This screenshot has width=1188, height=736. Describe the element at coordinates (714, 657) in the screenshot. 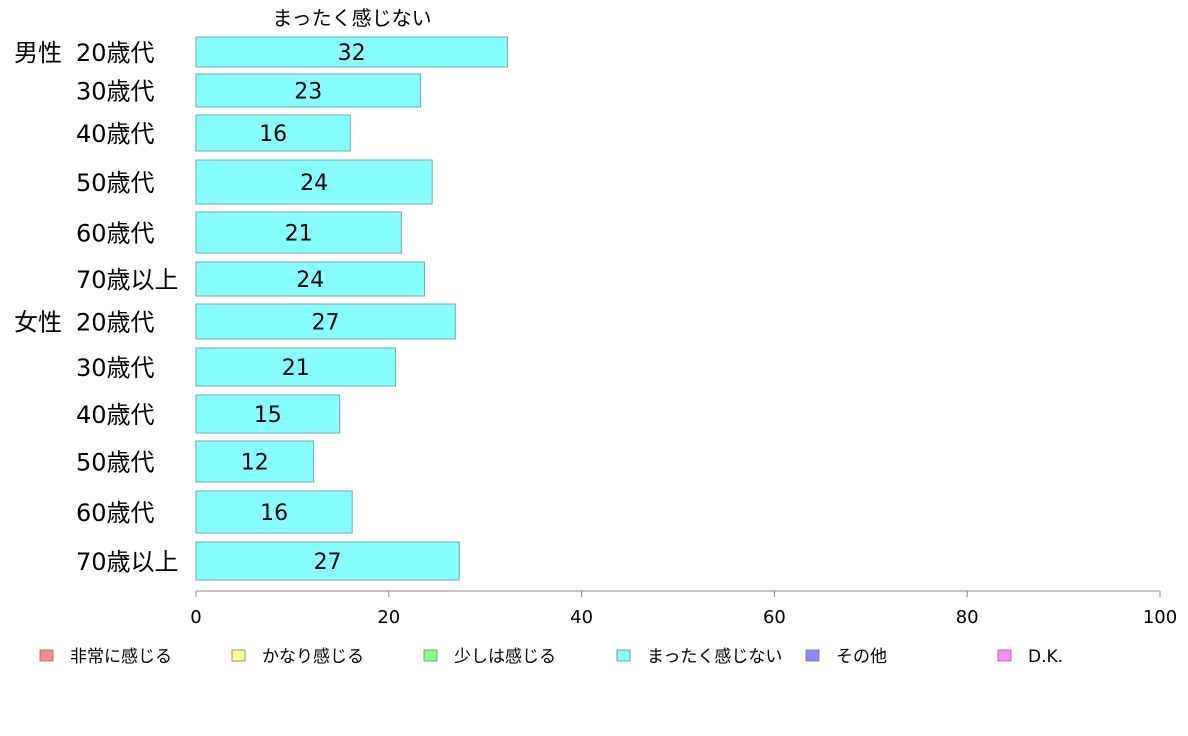

I see `legend-label: まったく感じない` at that location.